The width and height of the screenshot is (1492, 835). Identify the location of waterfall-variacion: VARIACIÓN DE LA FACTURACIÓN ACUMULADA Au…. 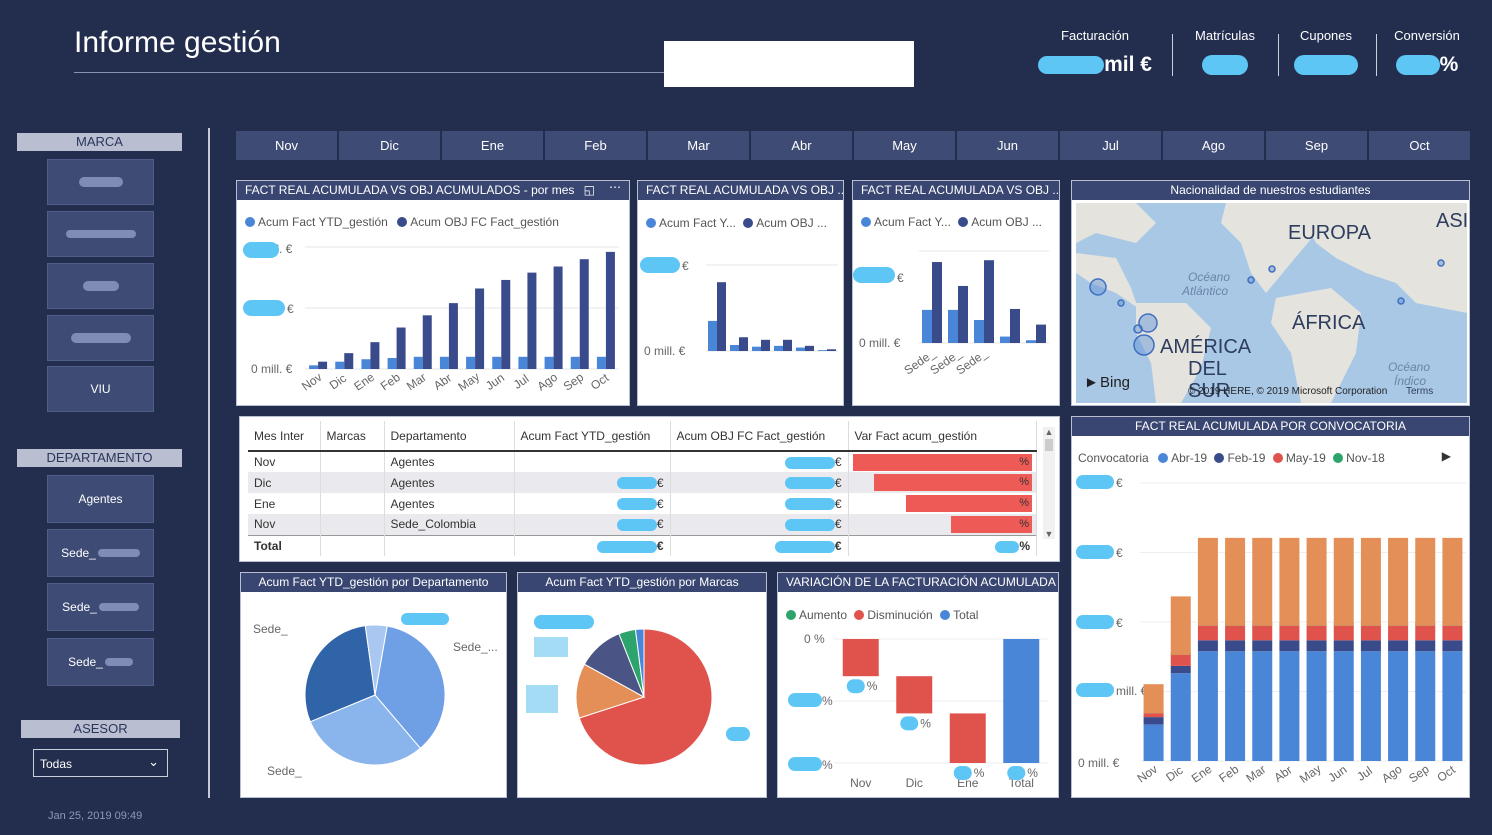
(918, 685).